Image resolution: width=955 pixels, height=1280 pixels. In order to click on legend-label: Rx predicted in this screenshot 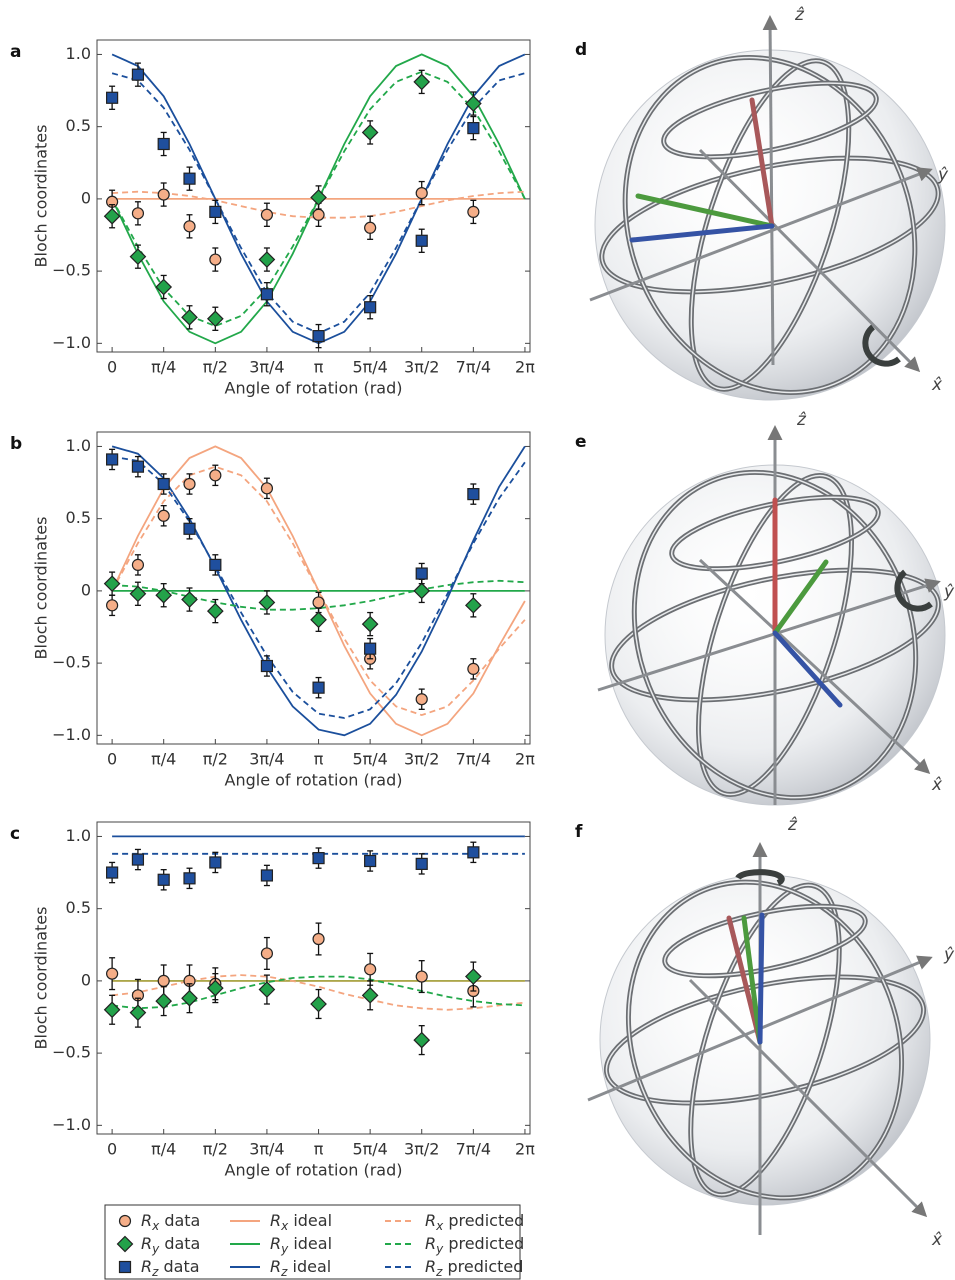, I will do `click(474, 1222)`.